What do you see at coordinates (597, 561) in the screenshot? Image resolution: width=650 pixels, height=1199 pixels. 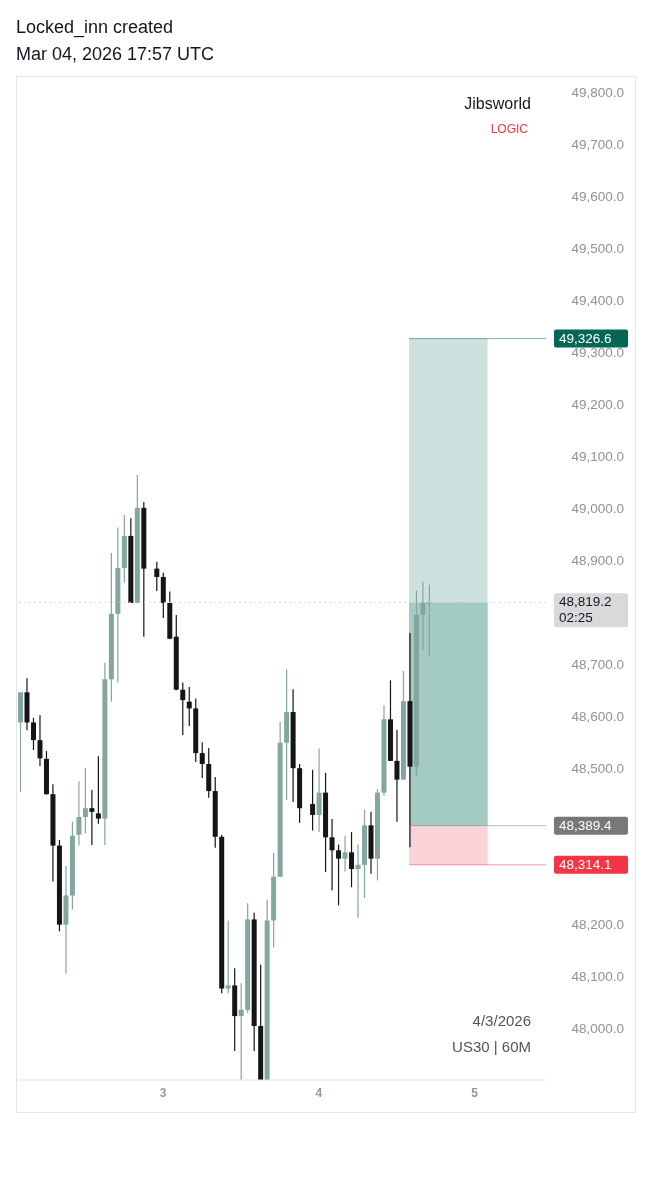 I see `y-tick-label: 48,900.0` at bounding box center [597, 561].